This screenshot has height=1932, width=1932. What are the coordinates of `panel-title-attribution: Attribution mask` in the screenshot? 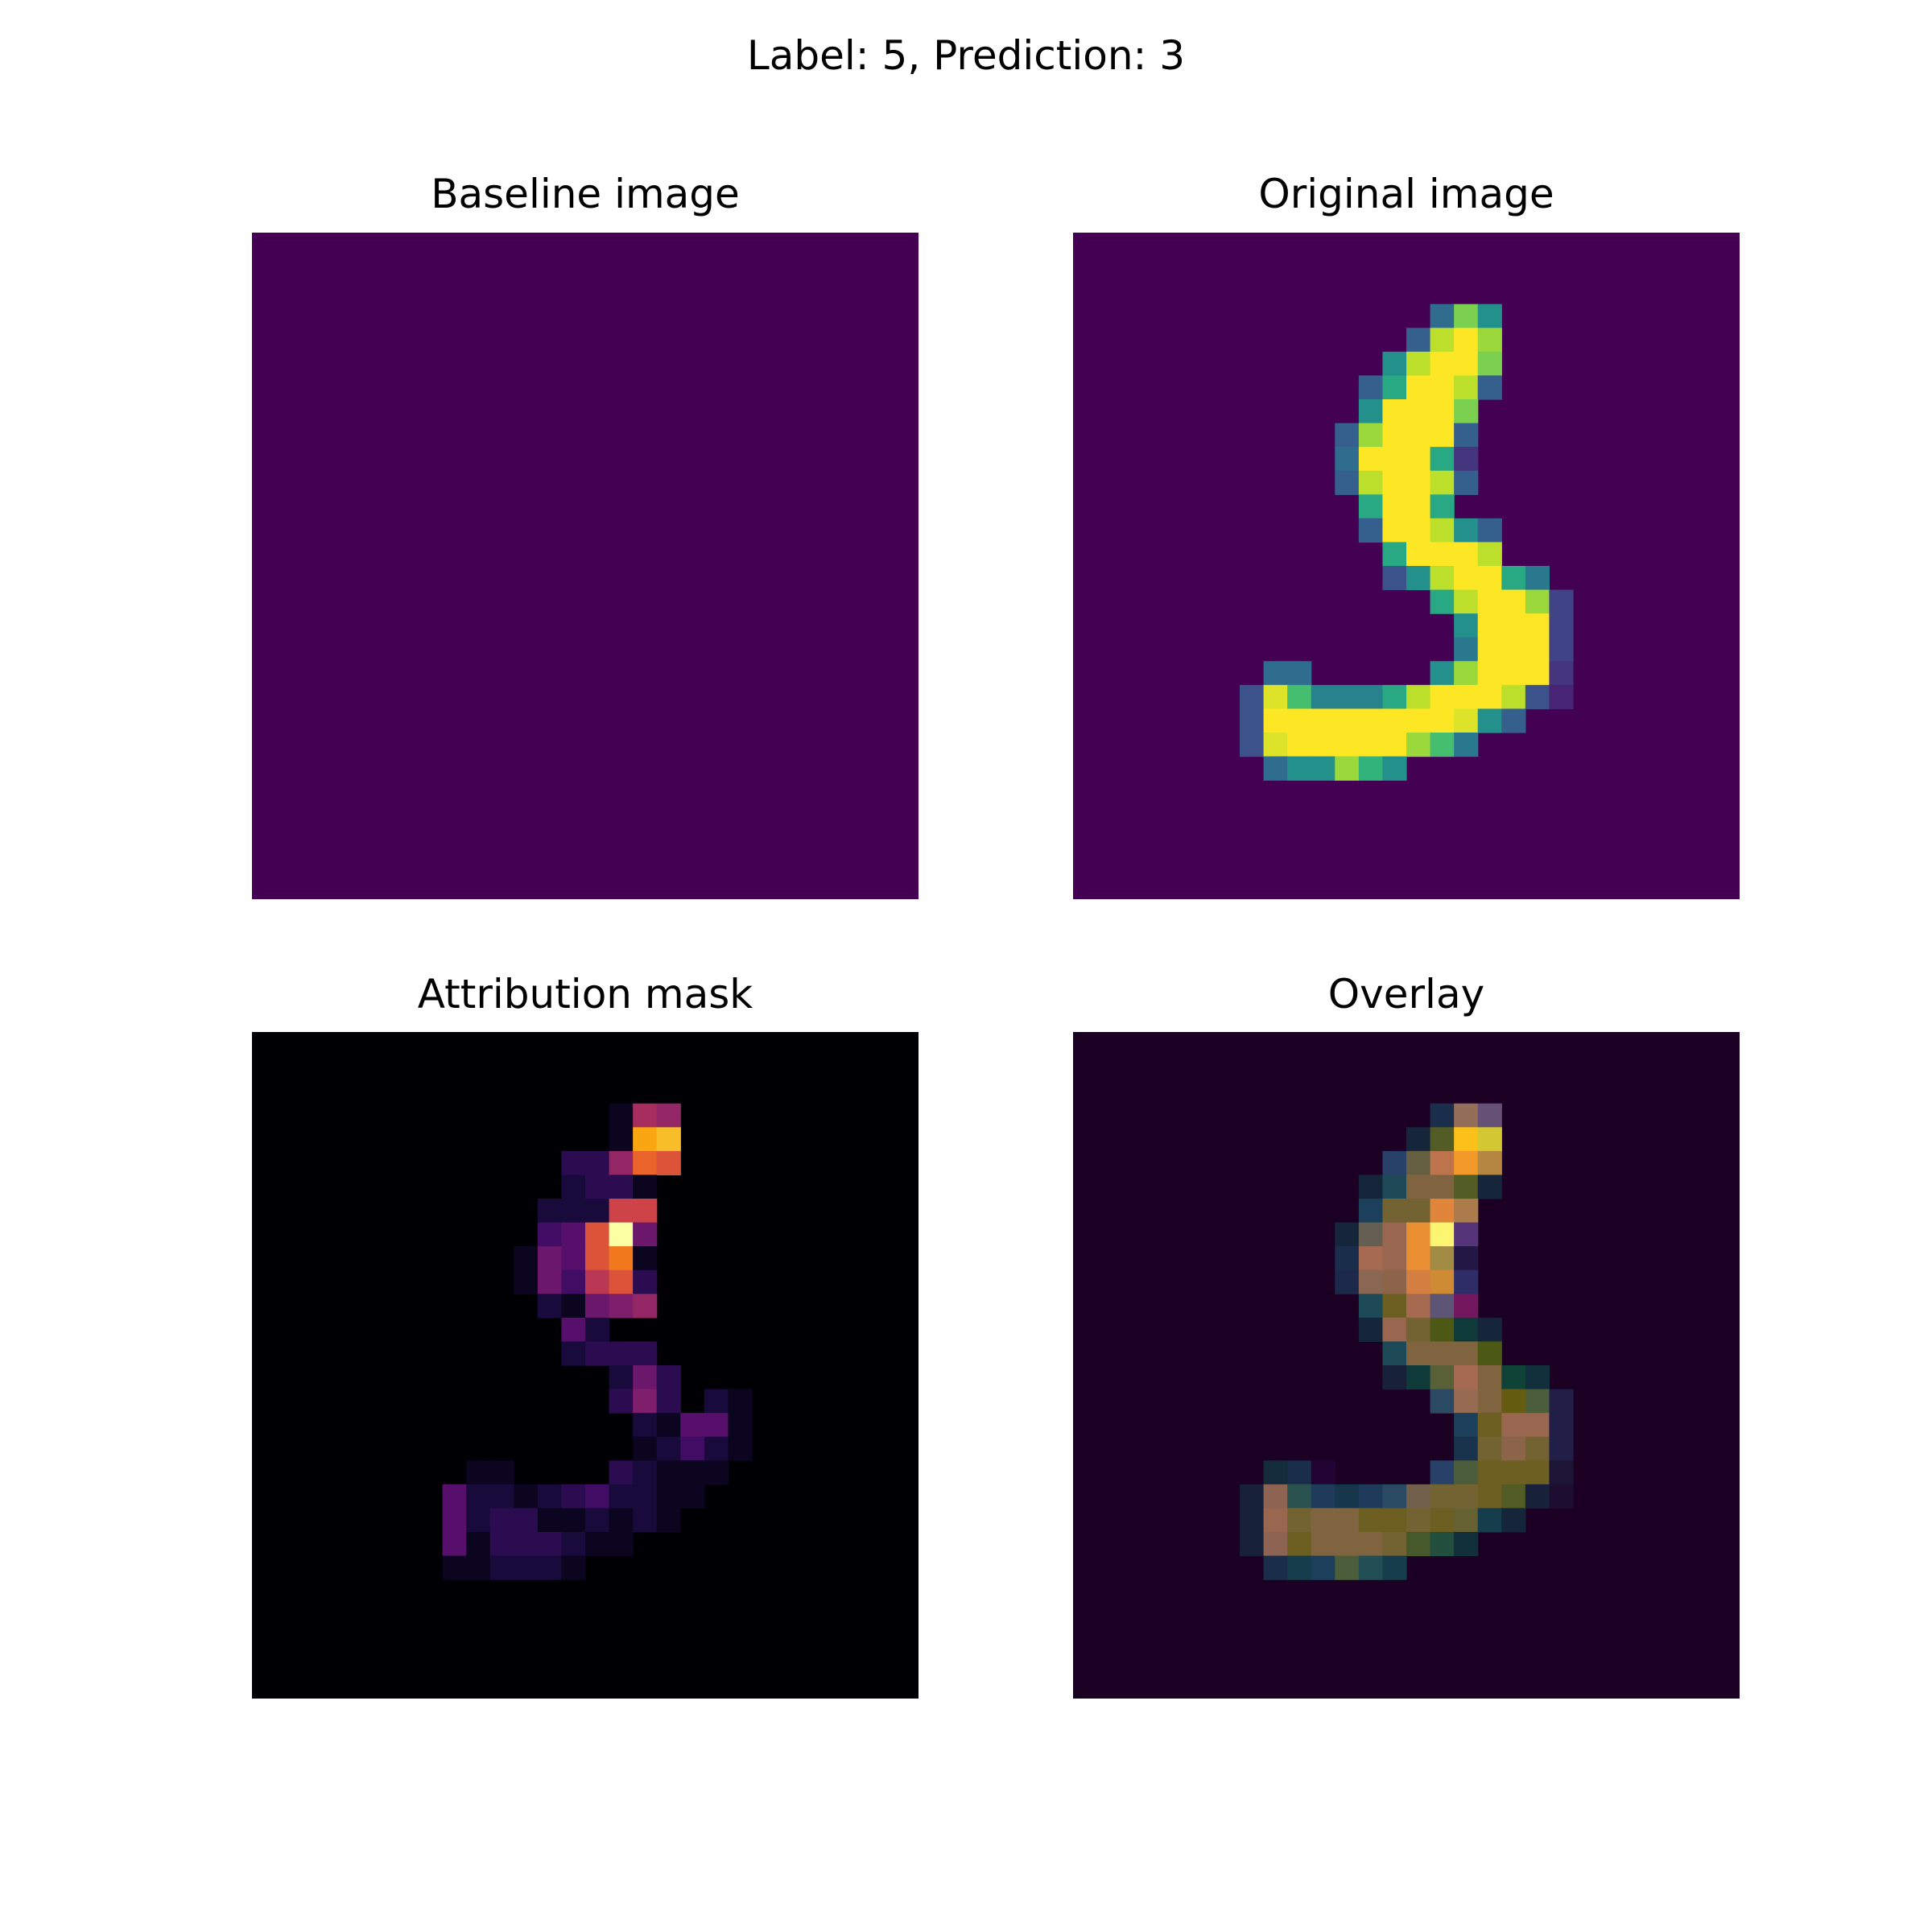 It's located at (585, 994).